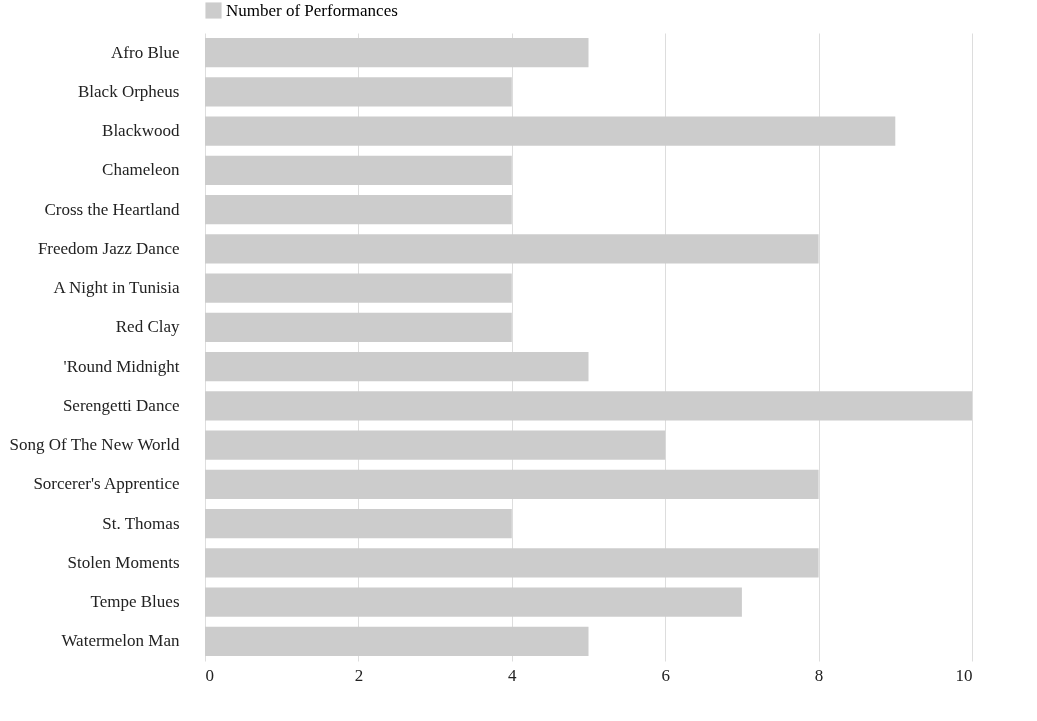 This screenshot has height=721, width=1037. Describe the element at coordinates (964, 675) in the screenshot. I see `x-tick-label: 10` at that location.